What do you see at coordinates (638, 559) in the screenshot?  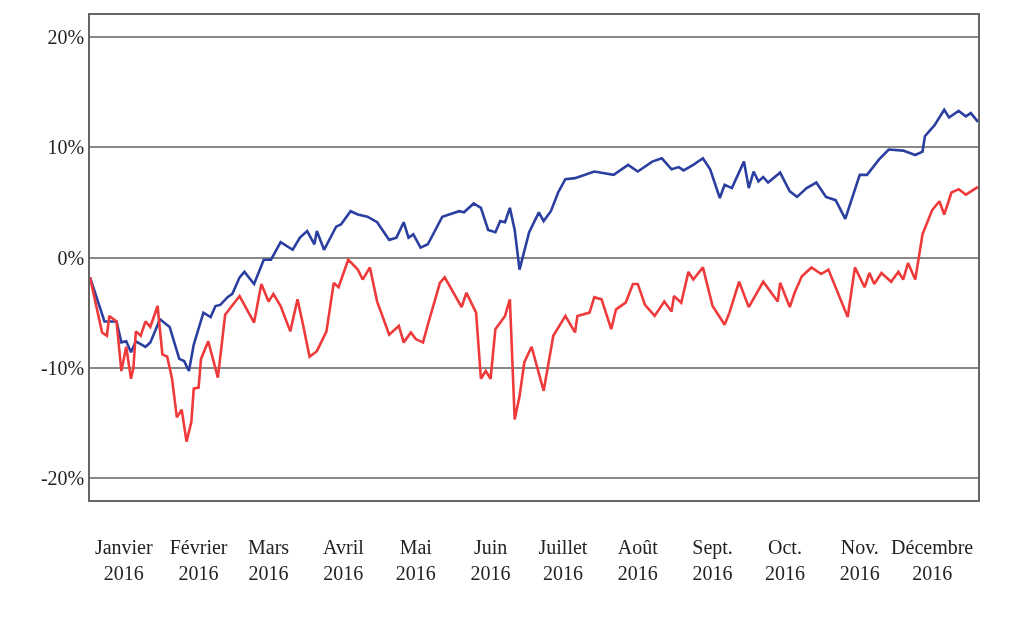 I see `x-tick-label: Août 2016` at bounding box center [638, 559].